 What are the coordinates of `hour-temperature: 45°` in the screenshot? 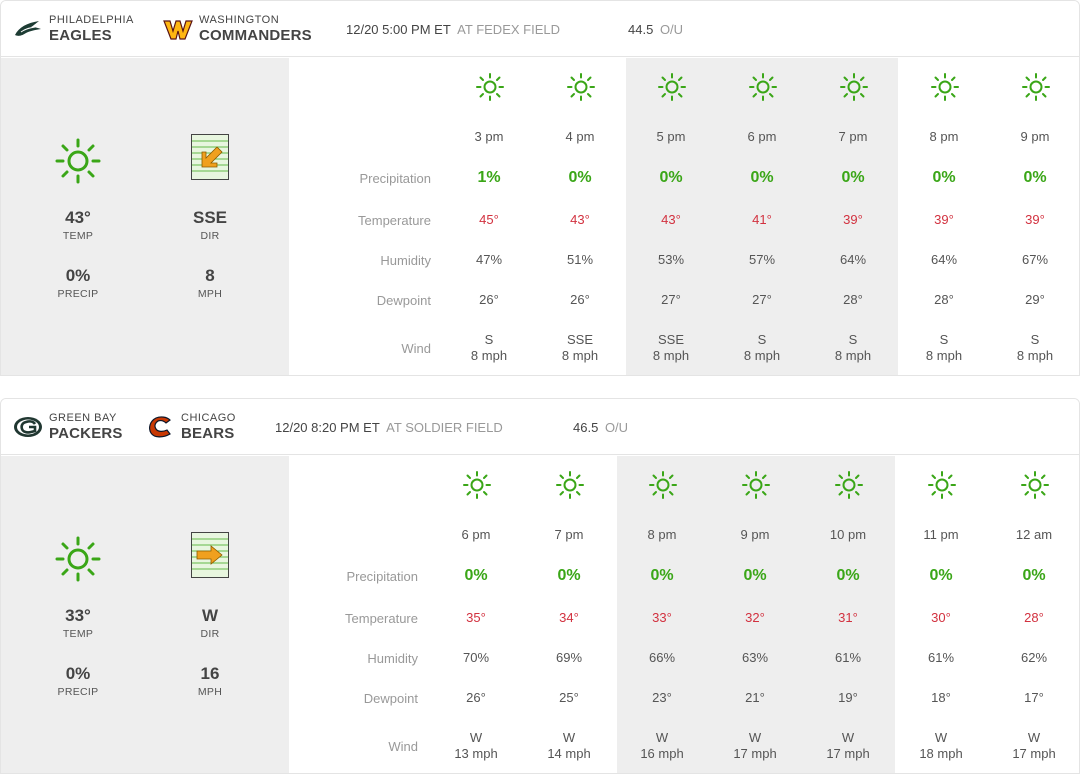 It's located at (489, 219).